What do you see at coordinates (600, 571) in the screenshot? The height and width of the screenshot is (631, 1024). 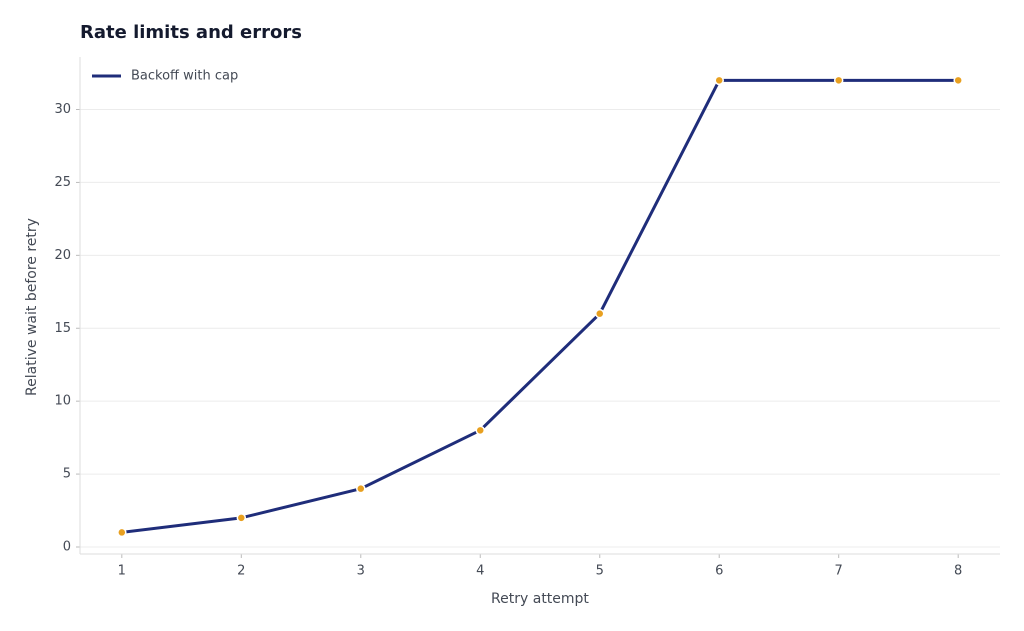 I see `x-tick-label: 5` at bounding box center [600, 571].